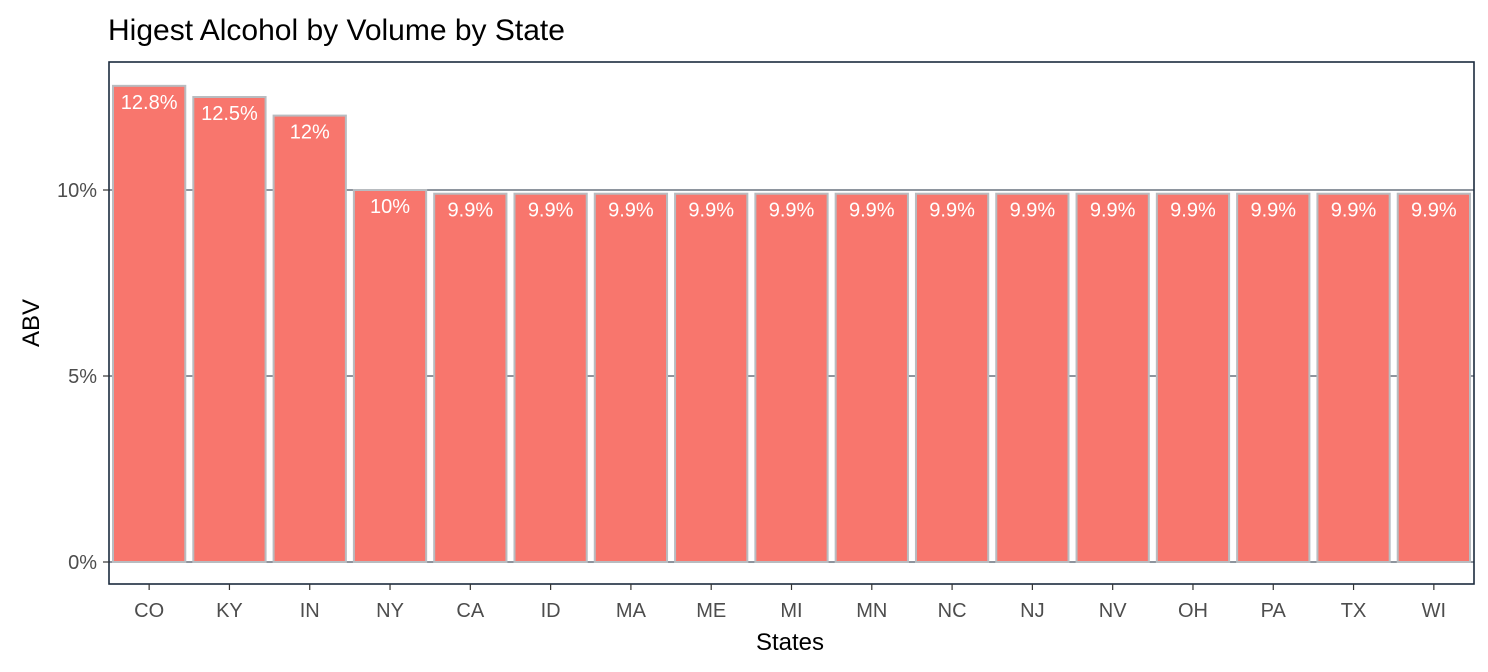  I want to click on bar-nj, so click(1032, 377).